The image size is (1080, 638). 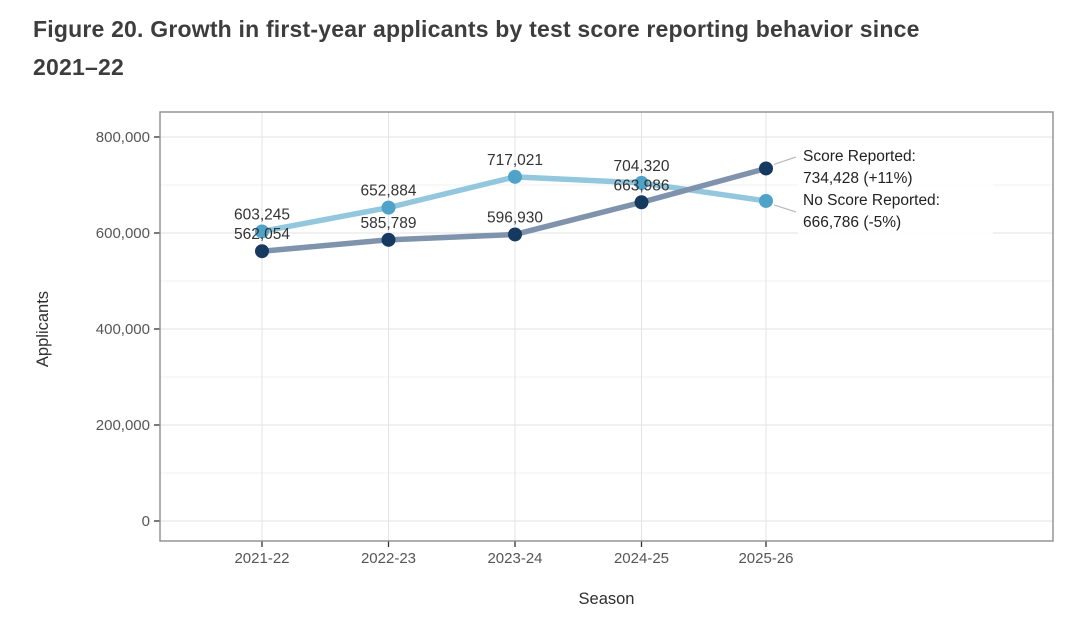 What do you see at coordinates (146, 521) in the screenshot?
I see `y-tick-label: 0` at bounding box center [146, 521].